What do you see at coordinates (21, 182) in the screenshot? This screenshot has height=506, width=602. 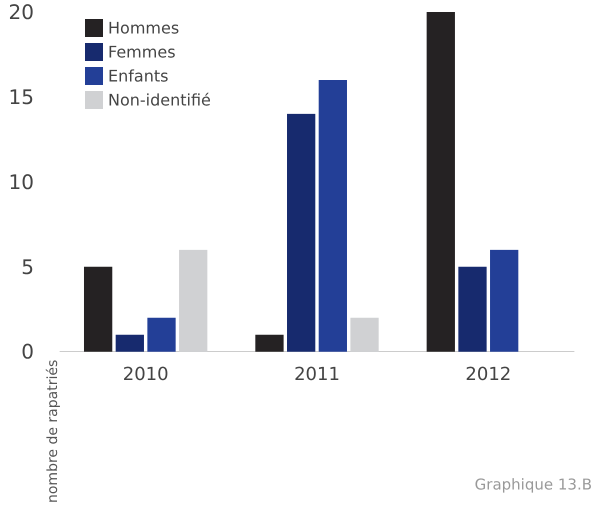 I see `y-tick-label: 10` at bounding box center [21, 182].